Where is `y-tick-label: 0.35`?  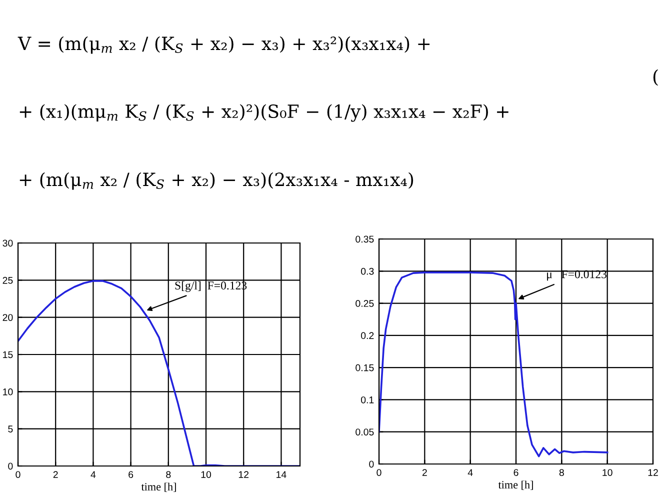
y-tick-label: 0.35 is located at coordinates (365, 239).